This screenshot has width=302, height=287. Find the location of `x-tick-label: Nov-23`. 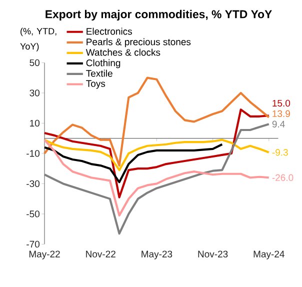

x-tick-label: Nov-23 is located at coordinates (213, 254).